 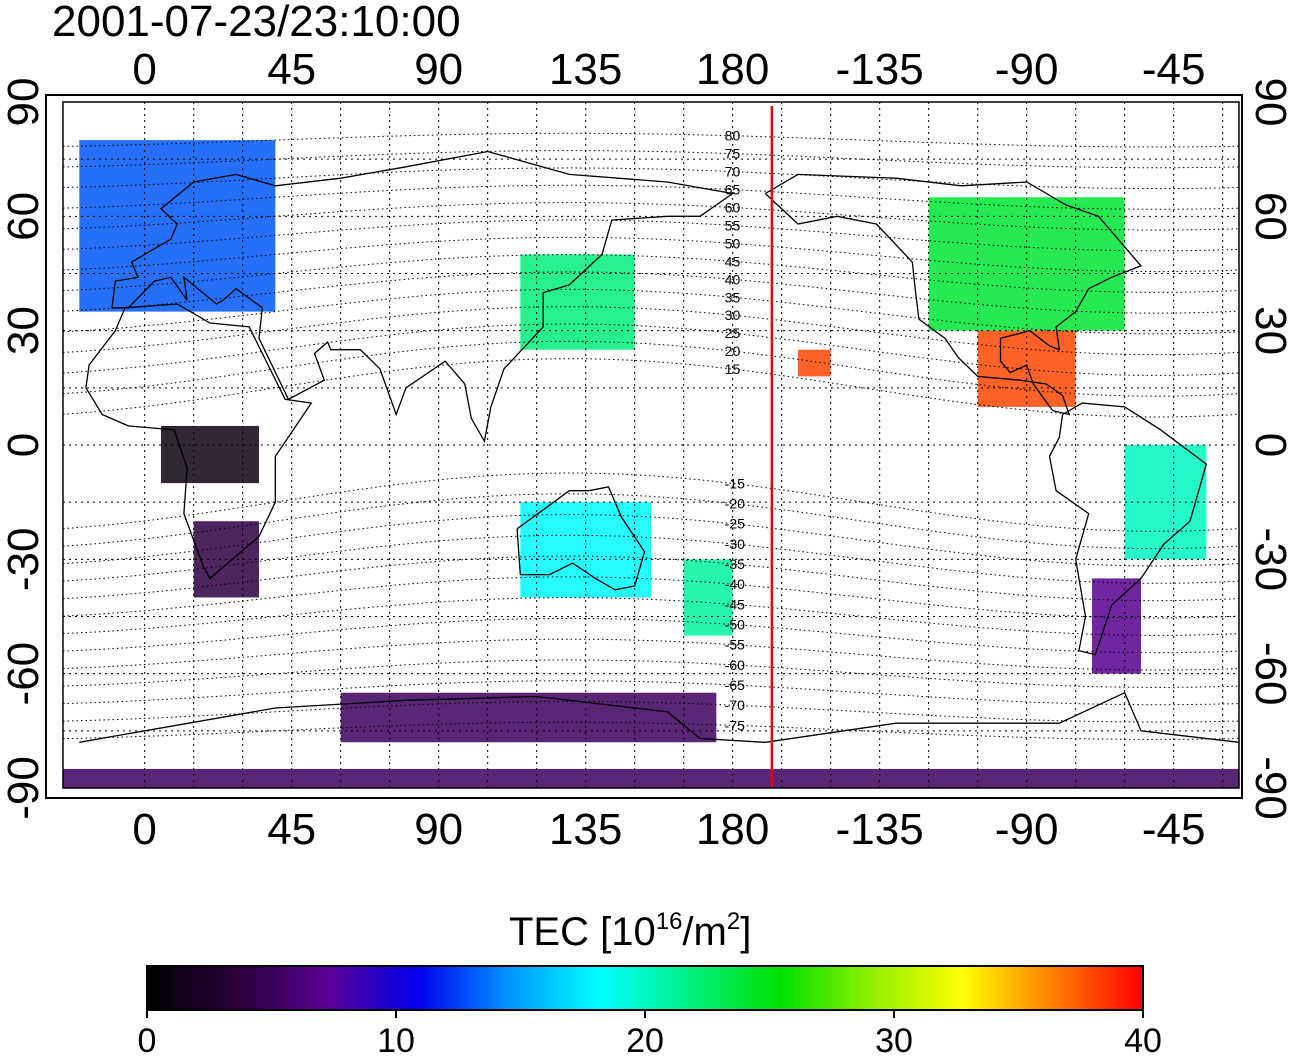 I want to click on colorbar-label-unit: /m, so click(x=704, y=932).